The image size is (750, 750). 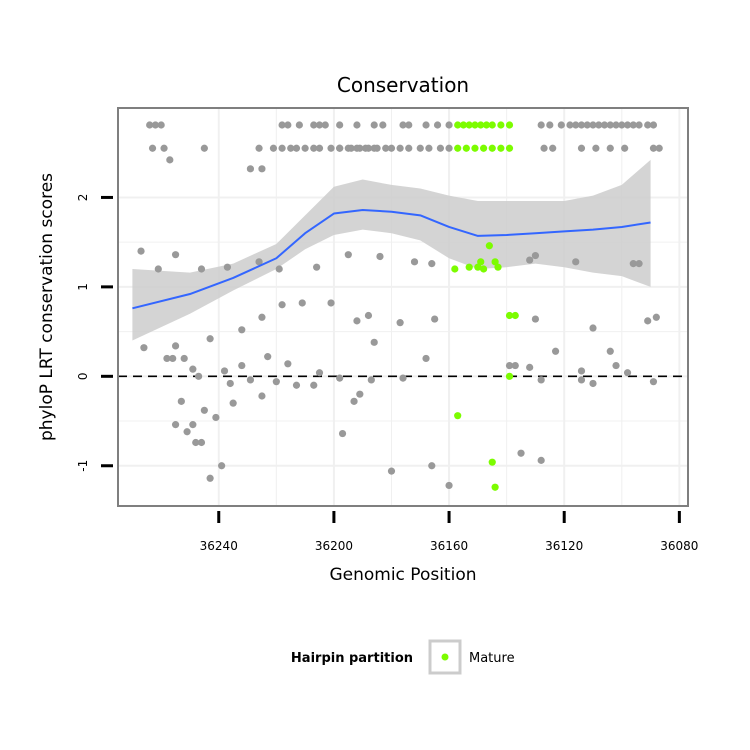 I want to click on legend-mature-label: Mature, so click(x=492, y=658).